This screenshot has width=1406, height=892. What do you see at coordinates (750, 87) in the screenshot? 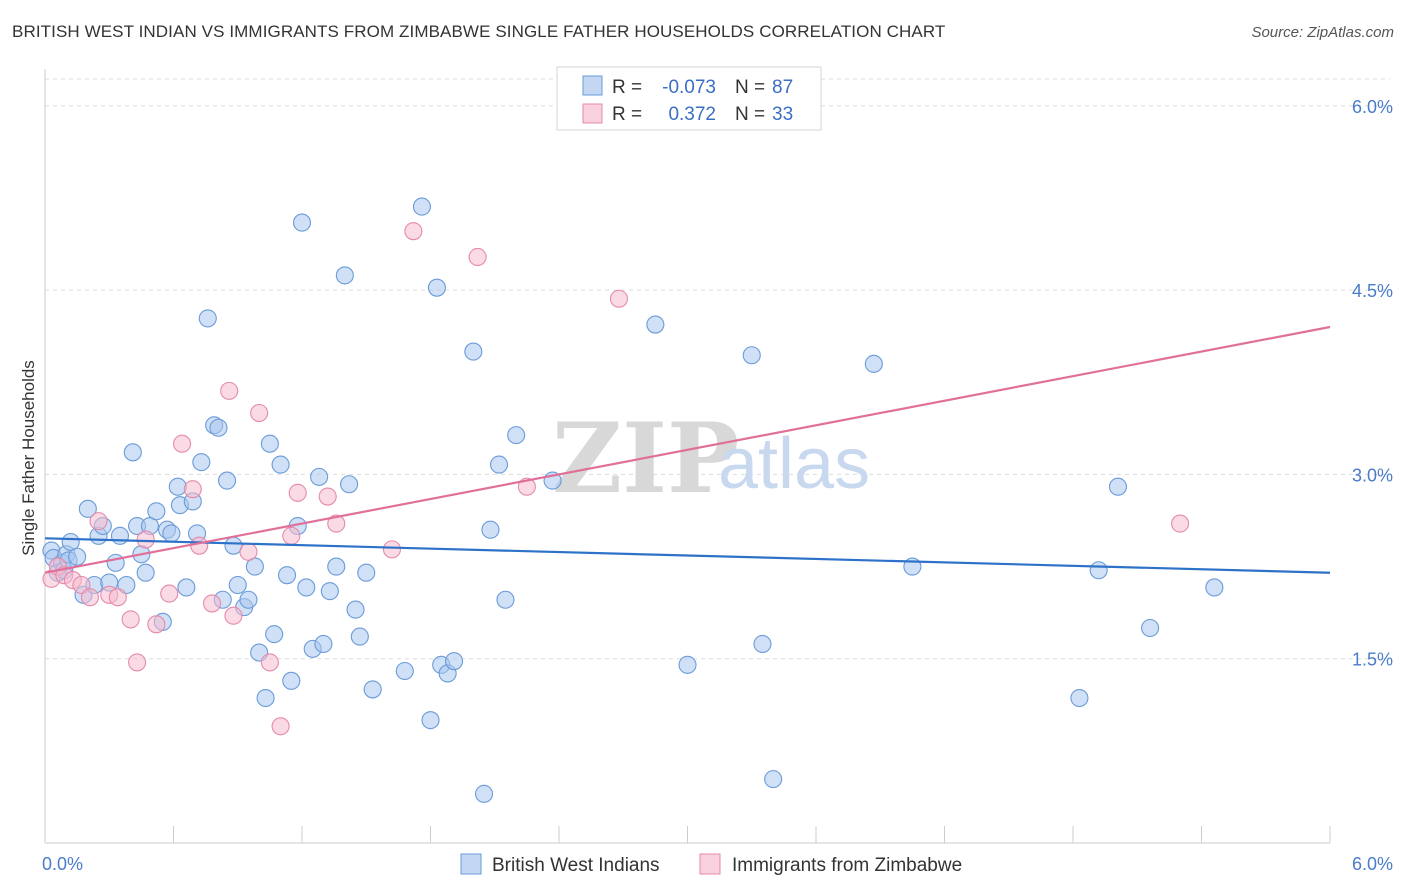
I see `legend-n-label-blue: N =` at bounding box center [750, 87].